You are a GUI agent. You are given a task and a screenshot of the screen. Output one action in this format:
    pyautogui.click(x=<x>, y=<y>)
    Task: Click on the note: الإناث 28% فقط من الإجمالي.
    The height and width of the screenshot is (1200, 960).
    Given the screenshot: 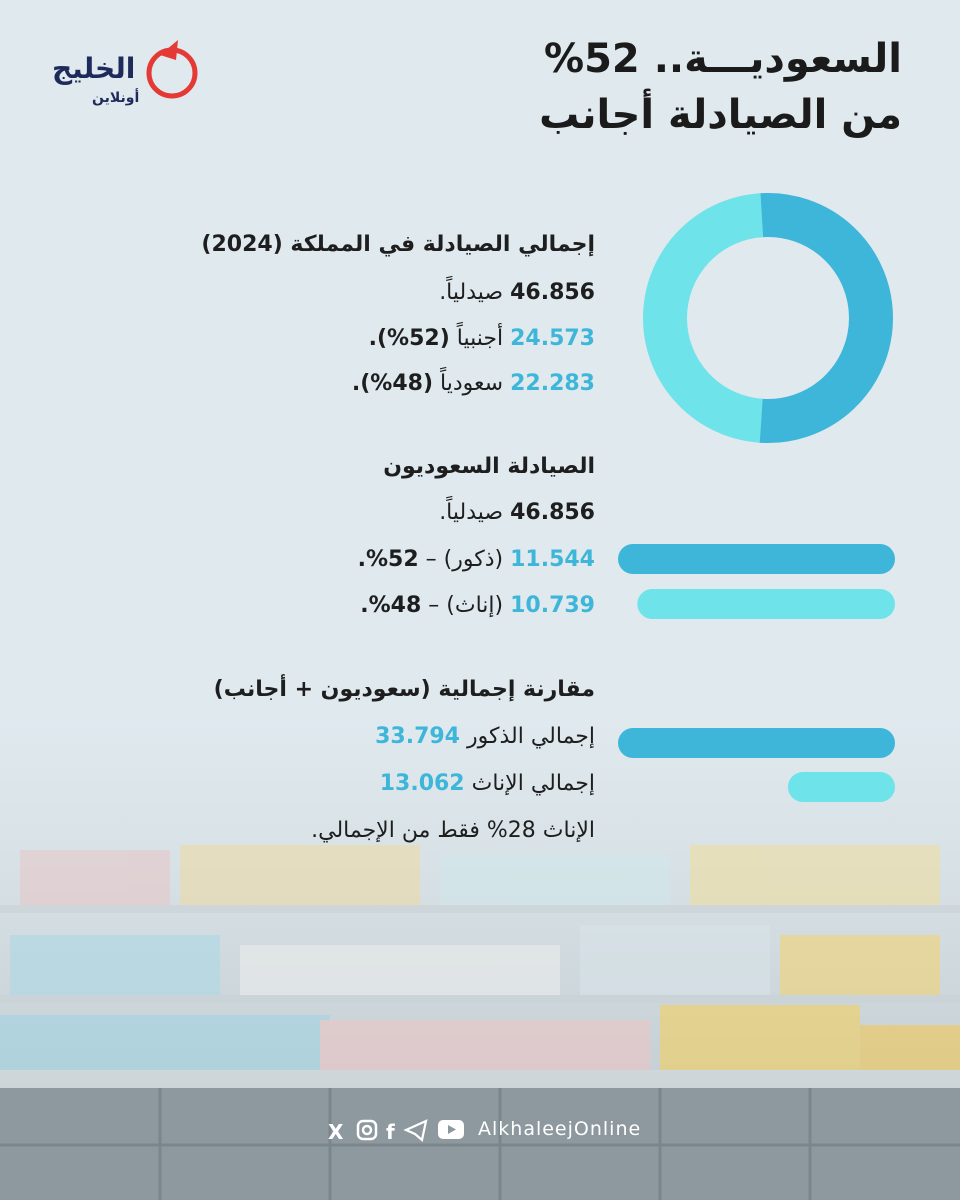 What is the action you would take?
    pyautogui.click(x=453, y=830)
    